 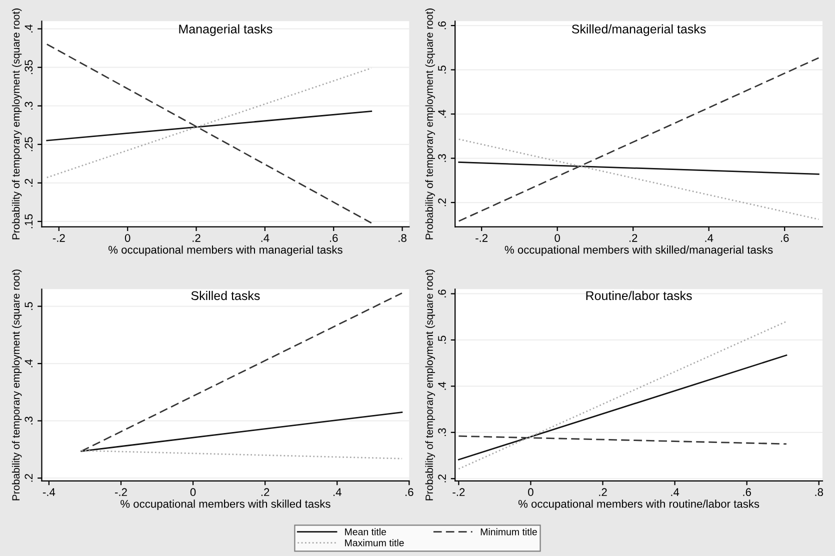 I want to click on x-axis-title: % occupational members with skilled tasks, so click(x=225, y=505).